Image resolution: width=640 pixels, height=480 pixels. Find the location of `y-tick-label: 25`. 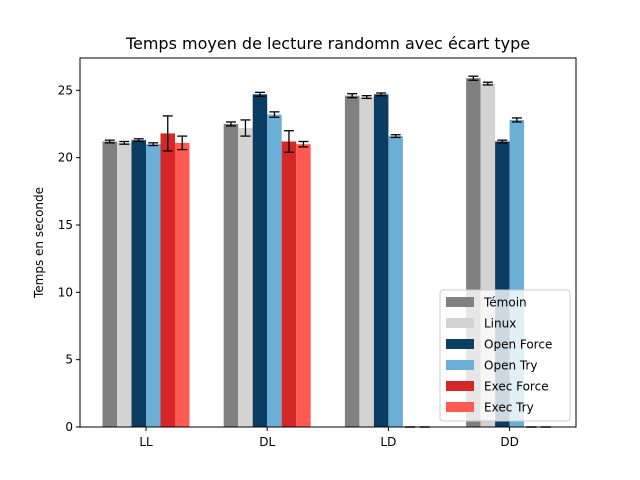

y-tick-label: 25 is located at coordinates (65, 90).